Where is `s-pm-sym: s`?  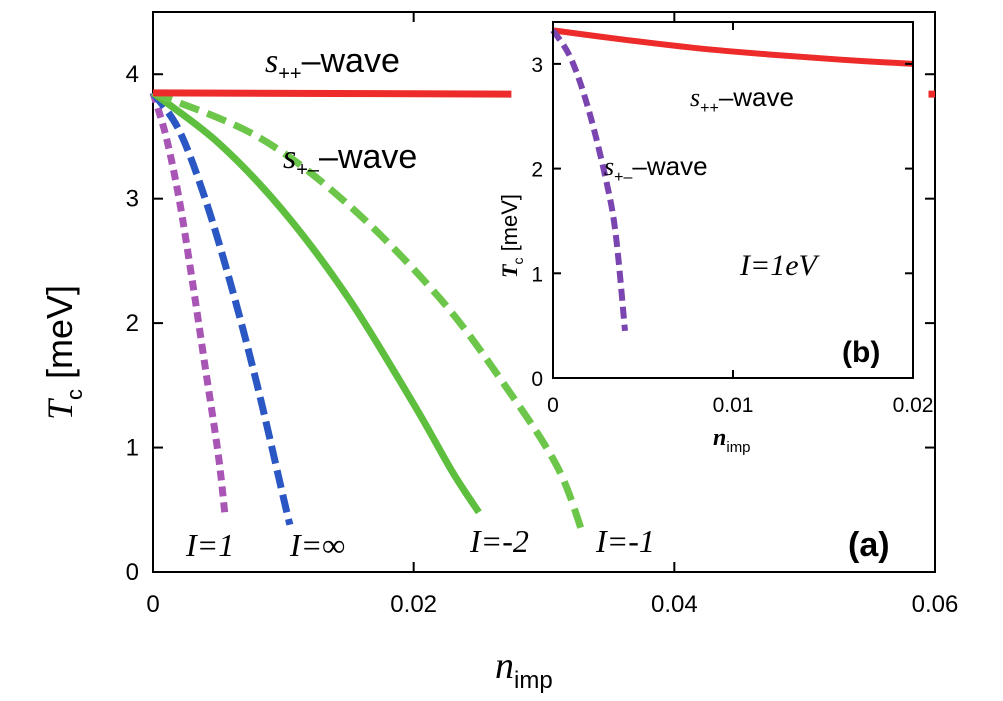 s-pm-sym: s is located at coordinates (289, 157).